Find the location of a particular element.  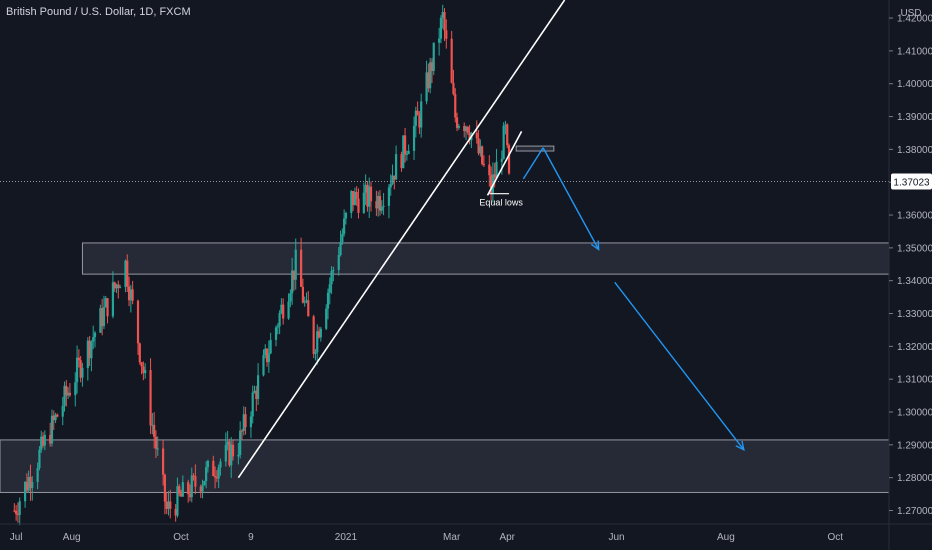

projection-down-leg-1-head is located at coordinates (595, 245).